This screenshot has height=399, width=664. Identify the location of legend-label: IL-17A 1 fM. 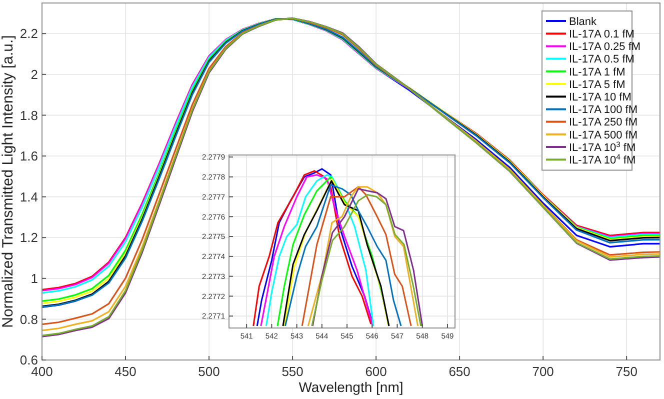
(597, 72).